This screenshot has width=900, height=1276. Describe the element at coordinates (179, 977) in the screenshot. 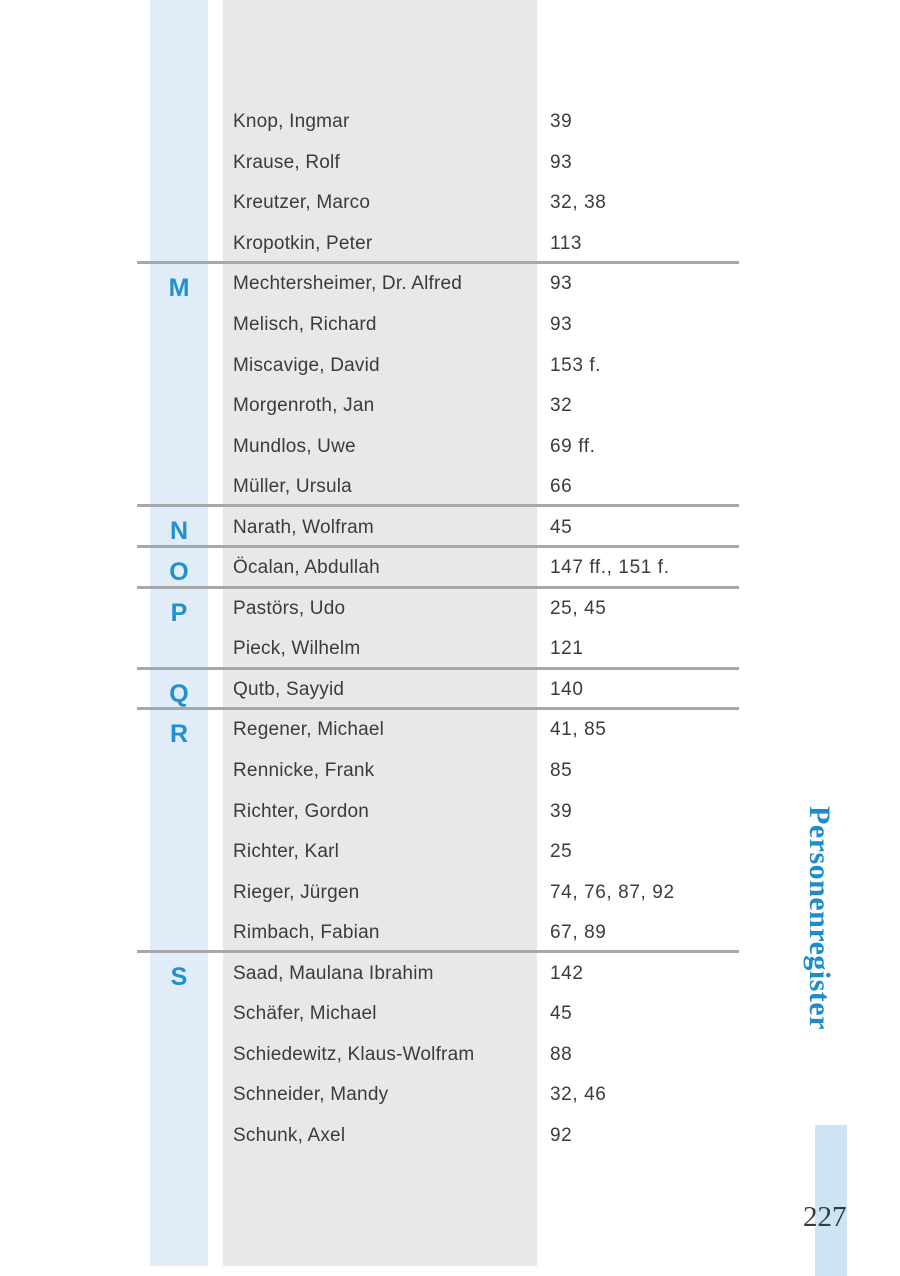

I see `section-letter: S` at that location.